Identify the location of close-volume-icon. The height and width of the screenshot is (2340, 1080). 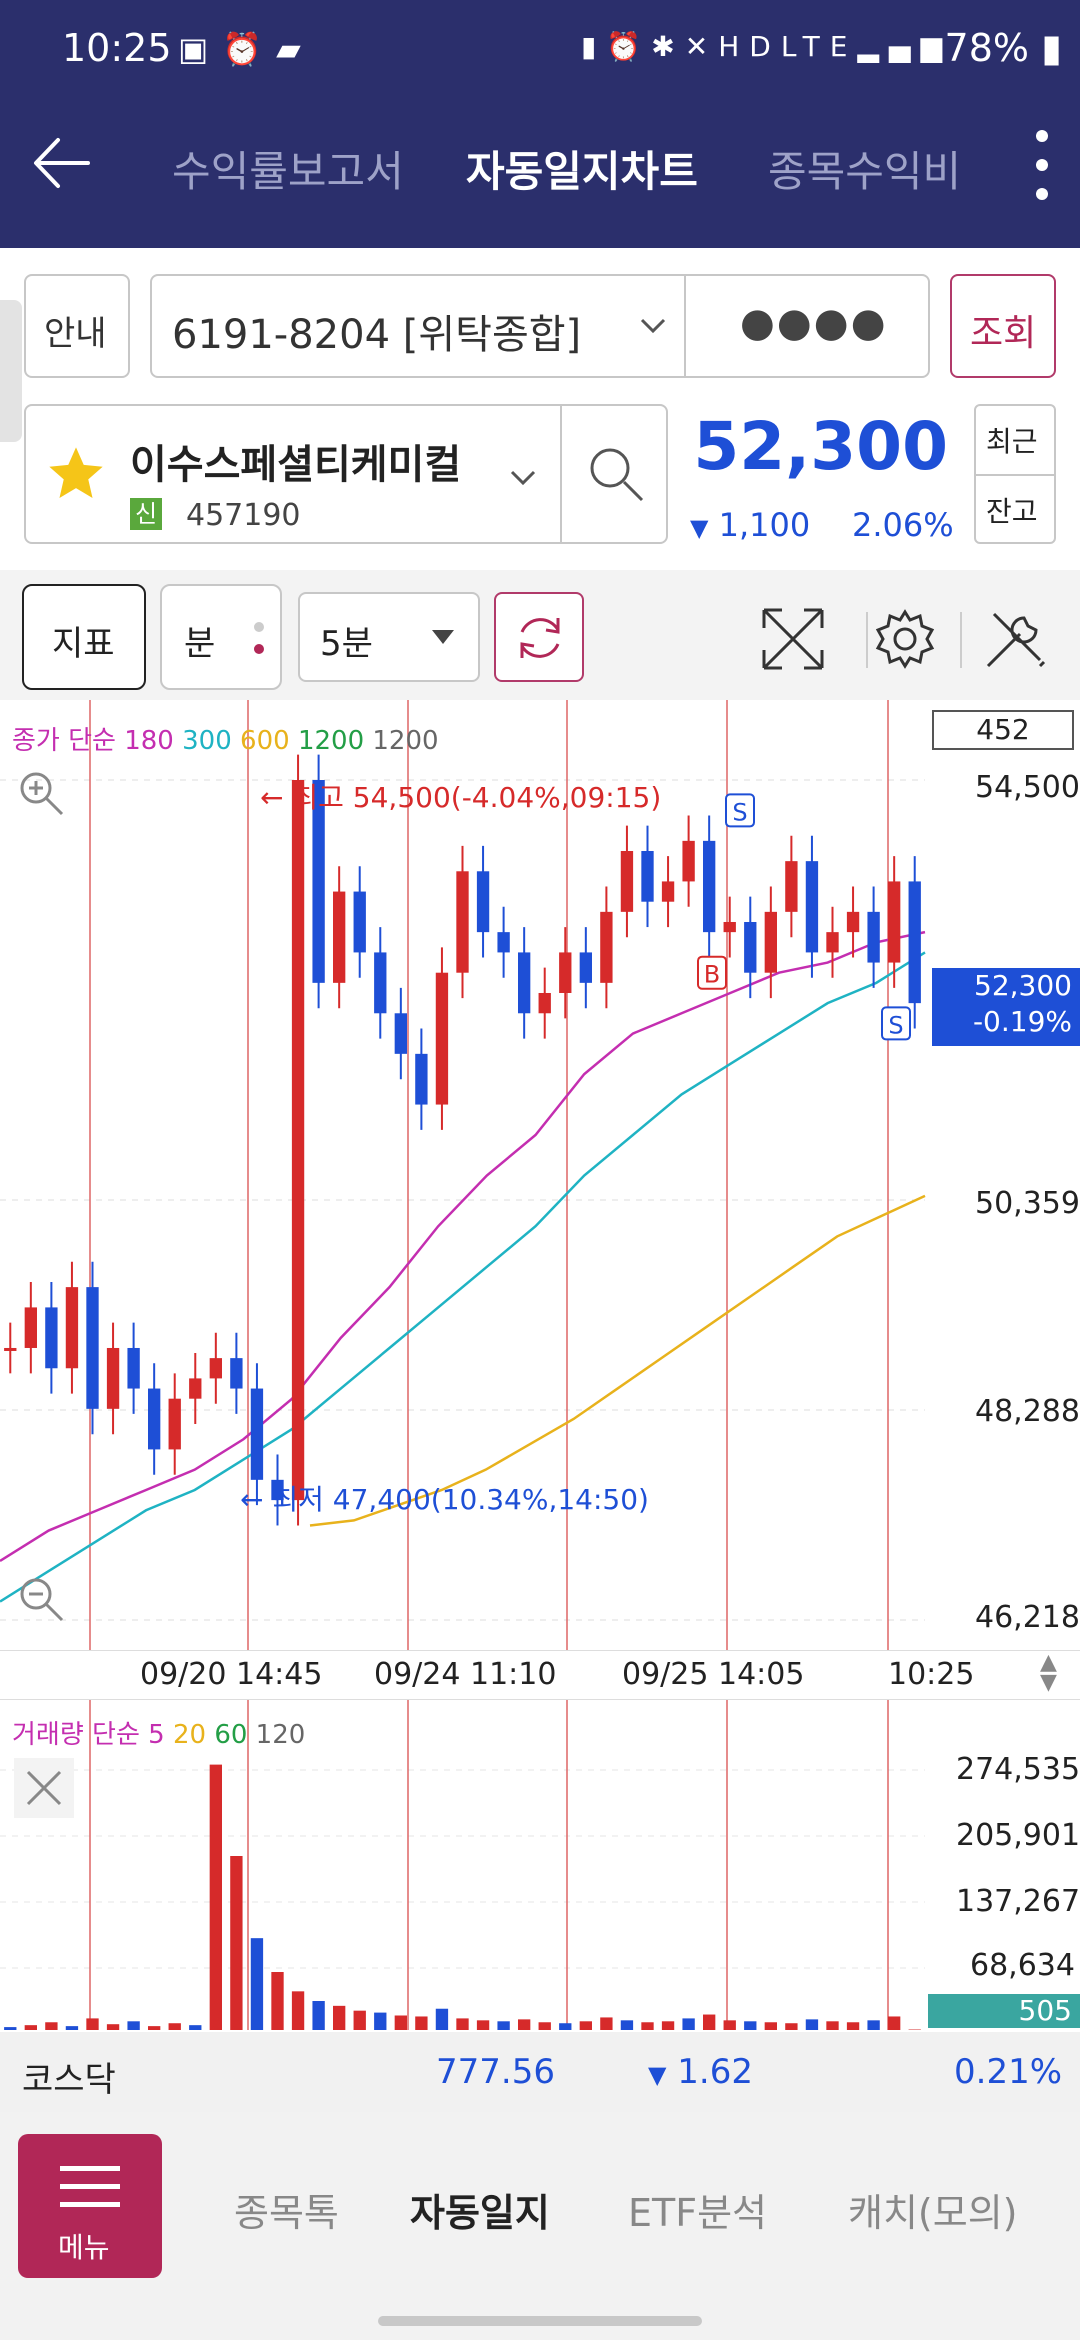
(44, 1788).